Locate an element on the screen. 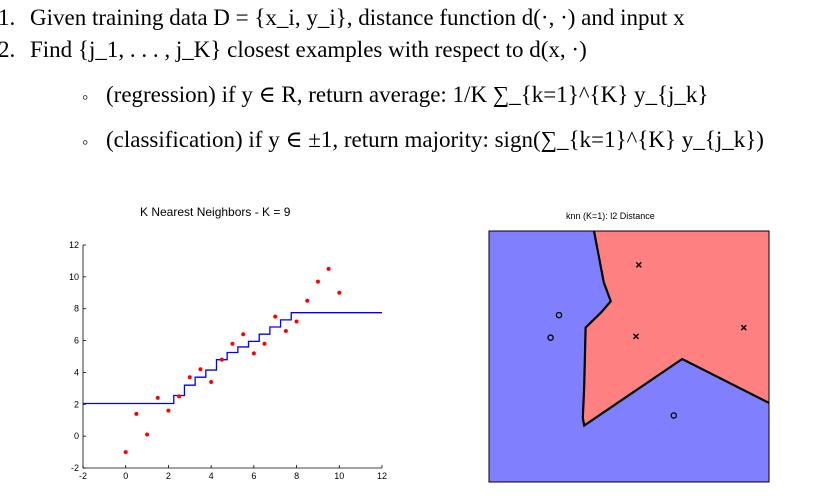  x-tick-label: 10 is located at coordinates (339, 476).